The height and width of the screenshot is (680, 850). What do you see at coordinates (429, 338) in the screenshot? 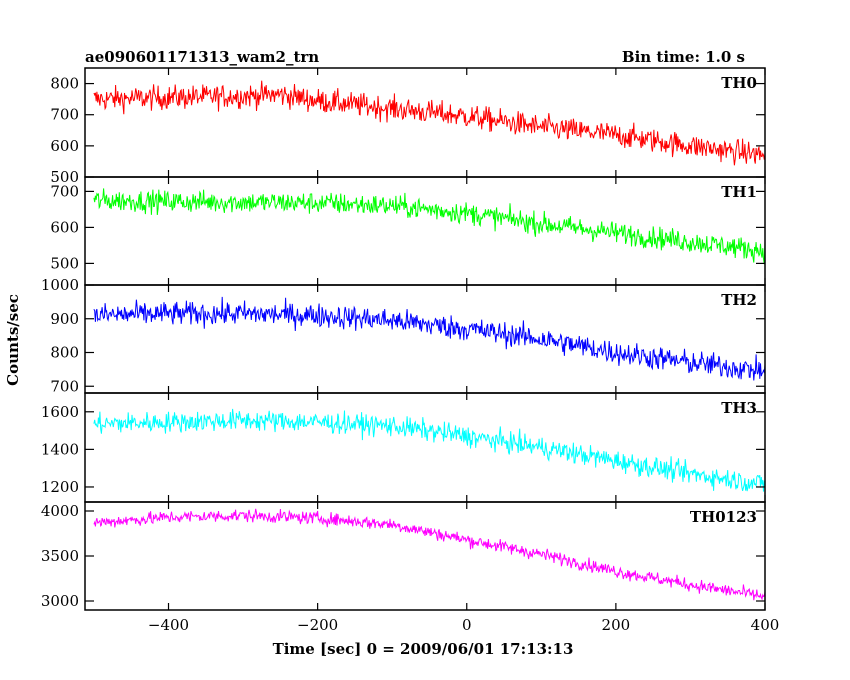
I see `series-line-th2` at bounding box center [429, 338].